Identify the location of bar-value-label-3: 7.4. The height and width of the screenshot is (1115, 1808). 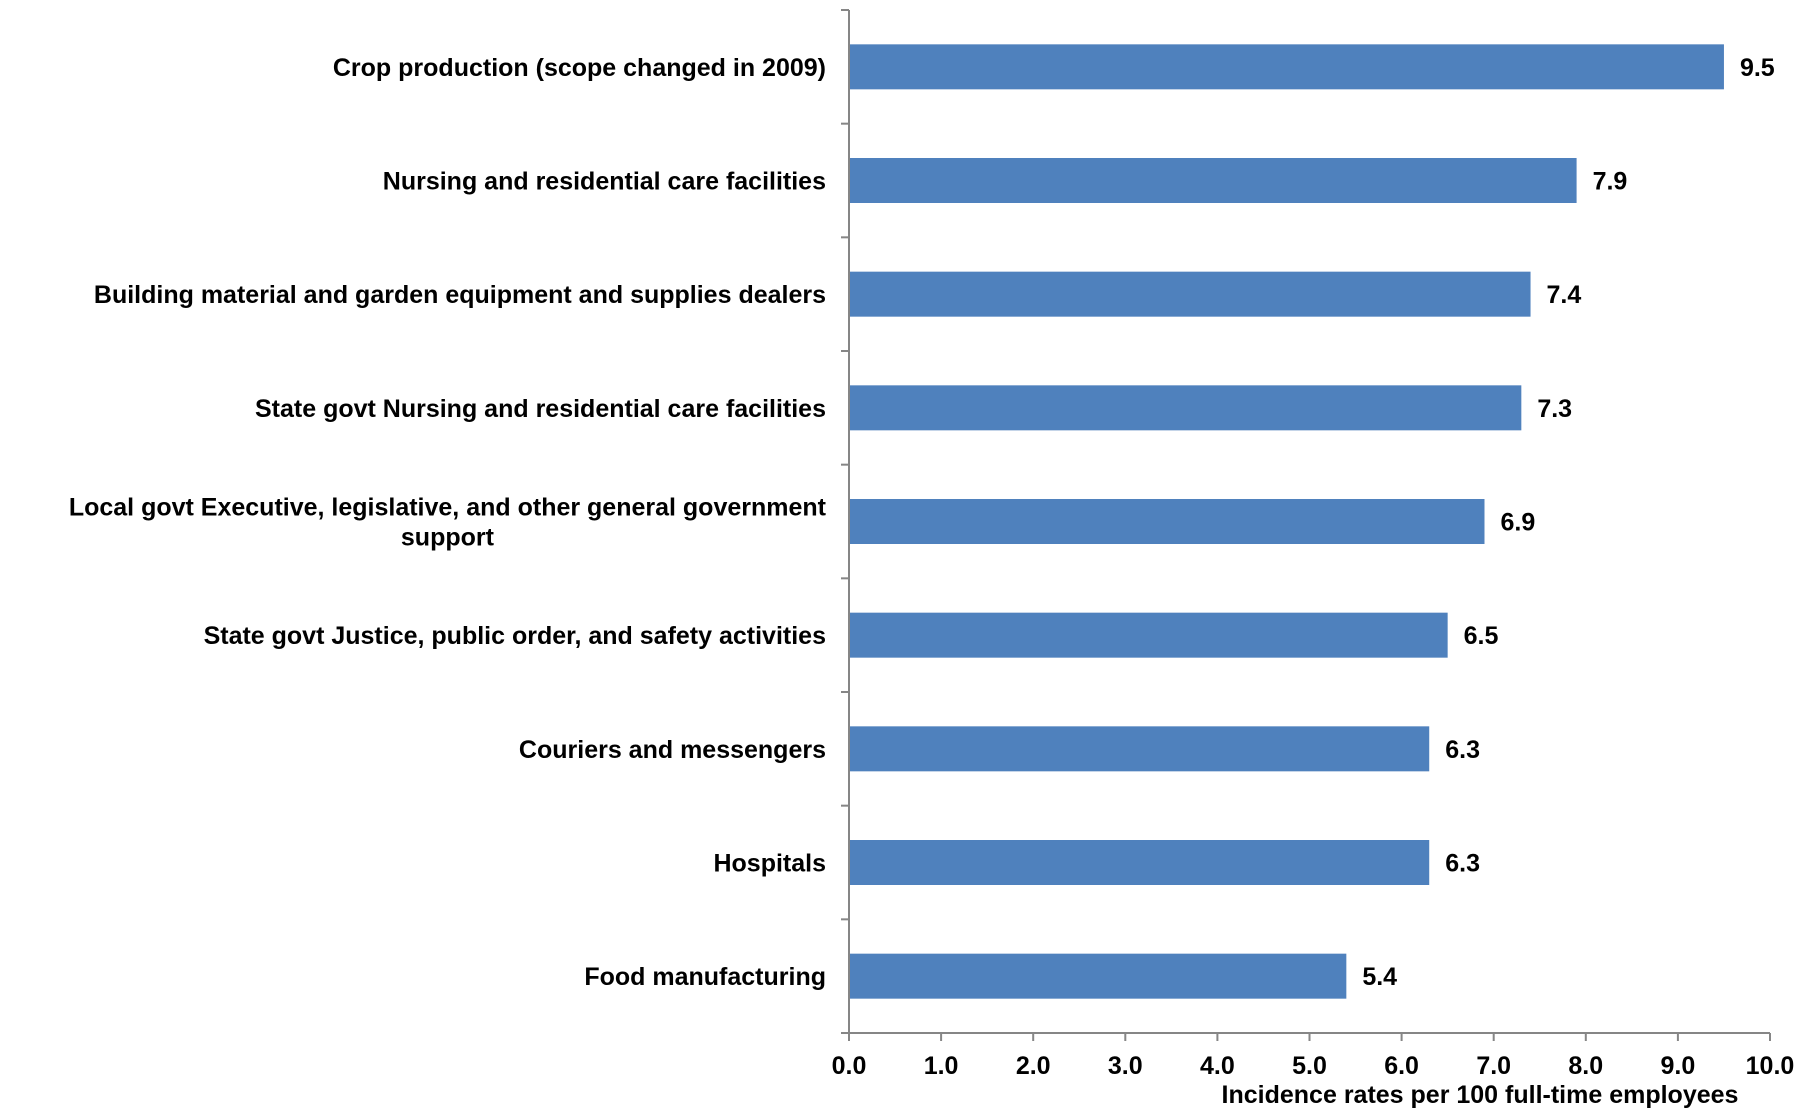
(1564, 295).